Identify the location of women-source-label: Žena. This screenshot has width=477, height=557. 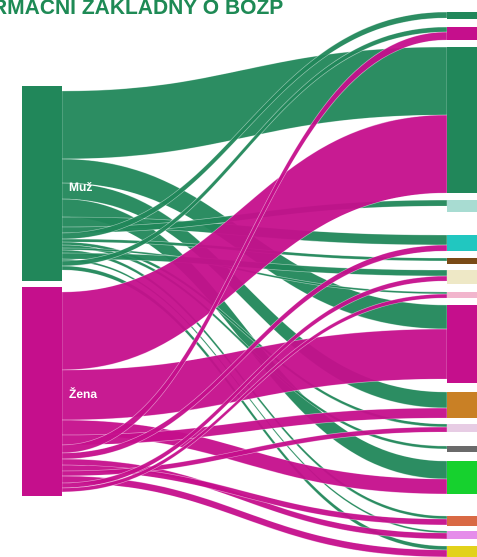
(83, 393).